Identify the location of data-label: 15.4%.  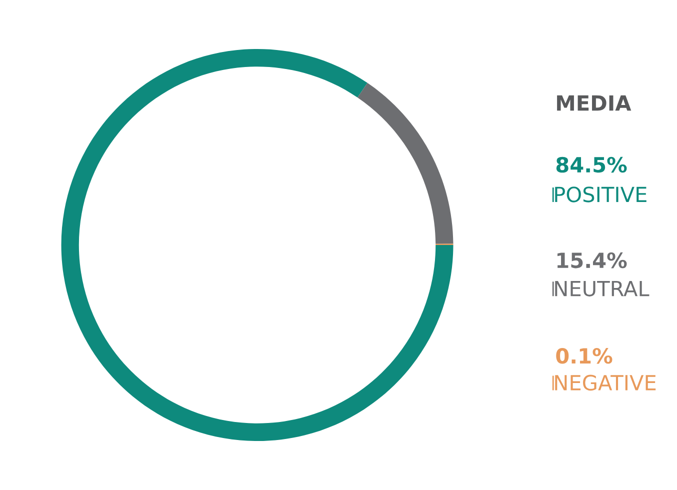
(592, 260).